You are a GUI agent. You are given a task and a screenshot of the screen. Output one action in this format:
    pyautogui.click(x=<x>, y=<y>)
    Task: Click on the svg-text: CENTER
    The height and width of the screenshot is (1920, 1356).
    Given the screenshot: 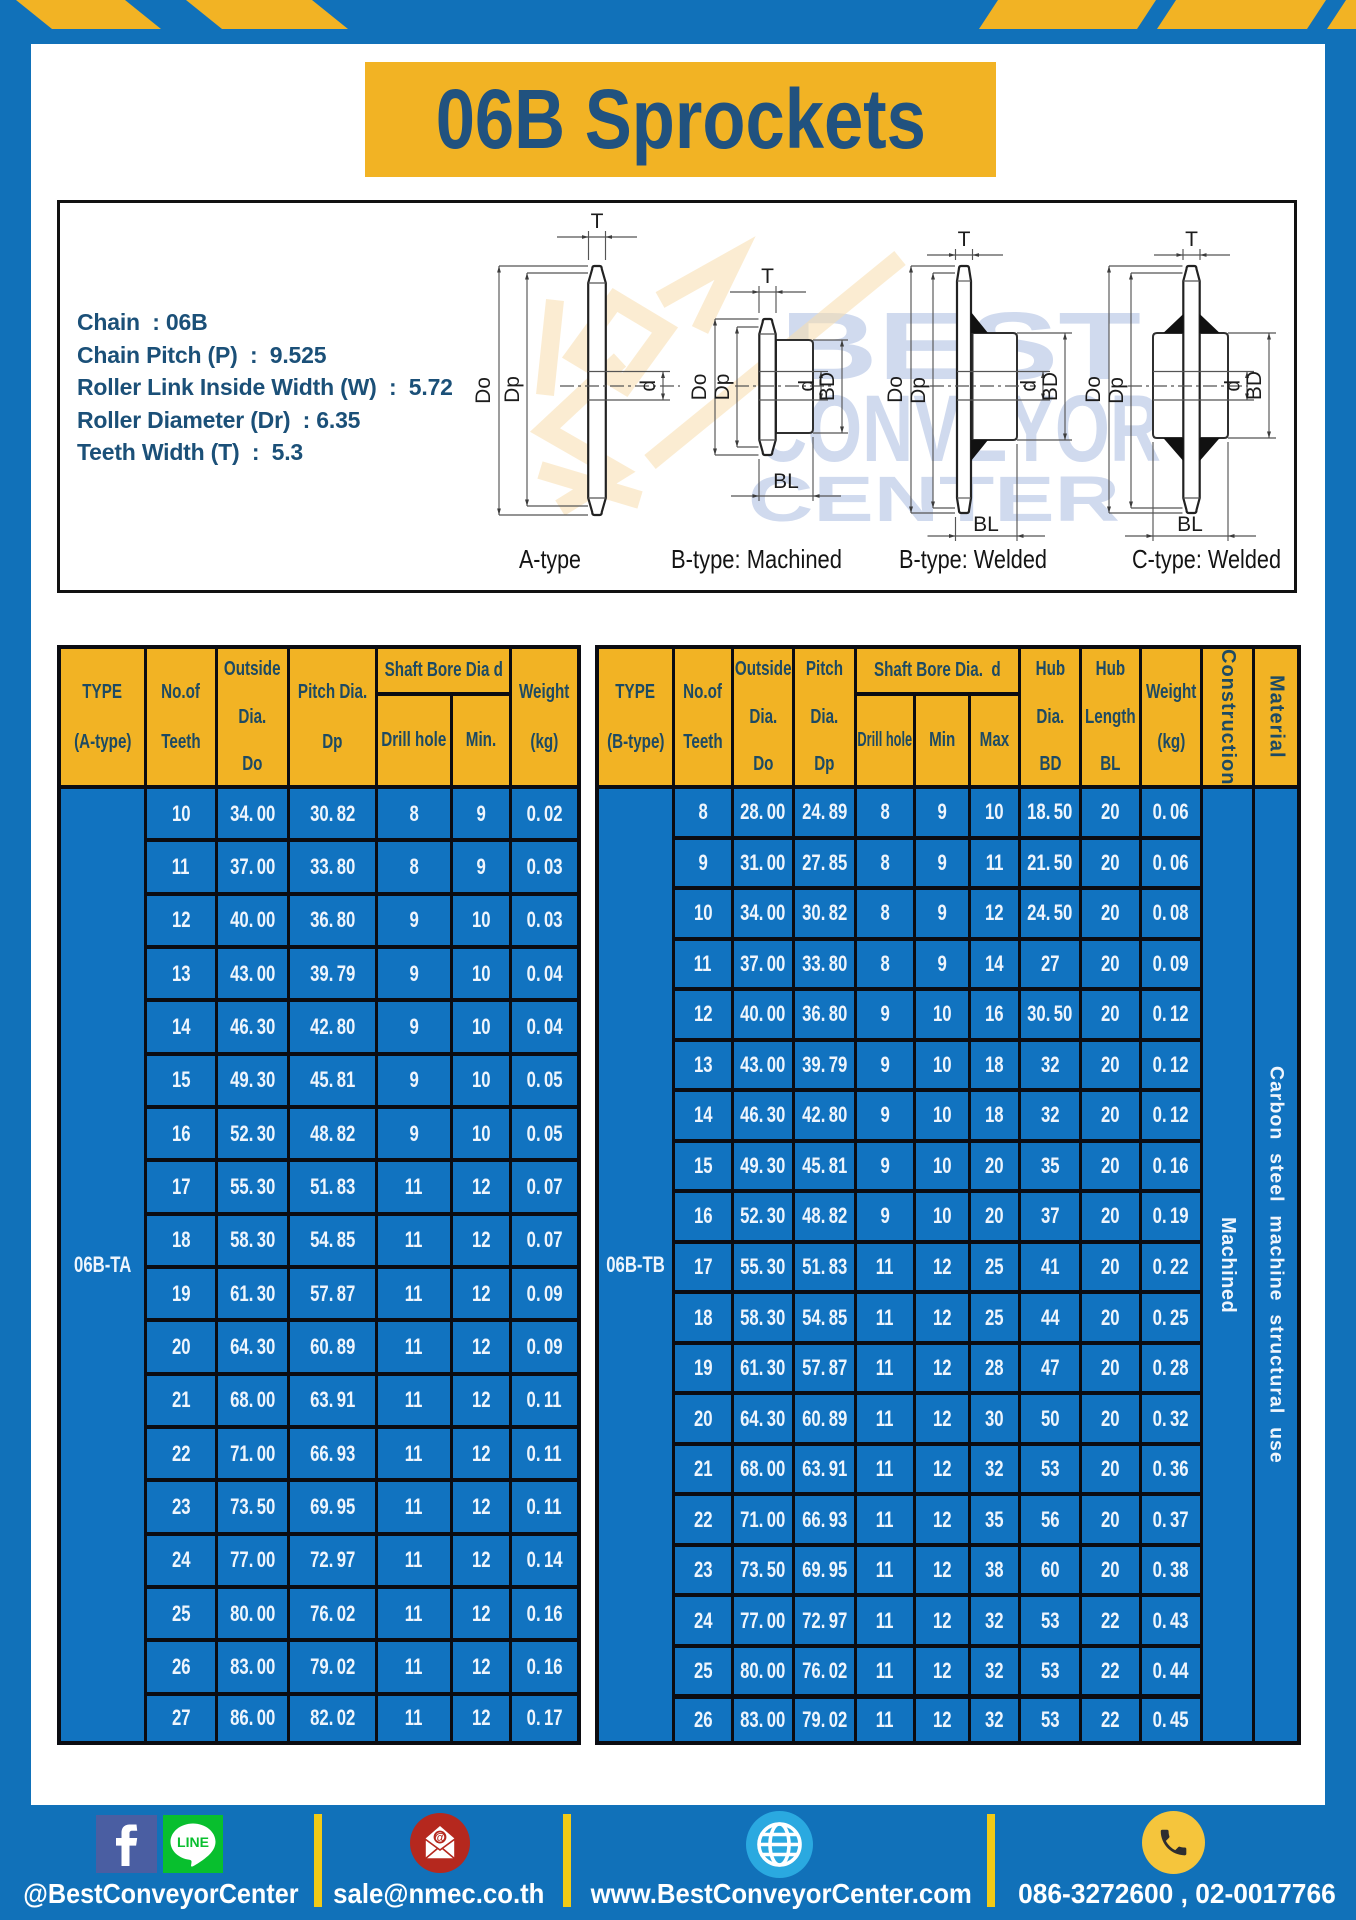 What is the action you would take?
    pyautogui.click(x=934, y=499)
    